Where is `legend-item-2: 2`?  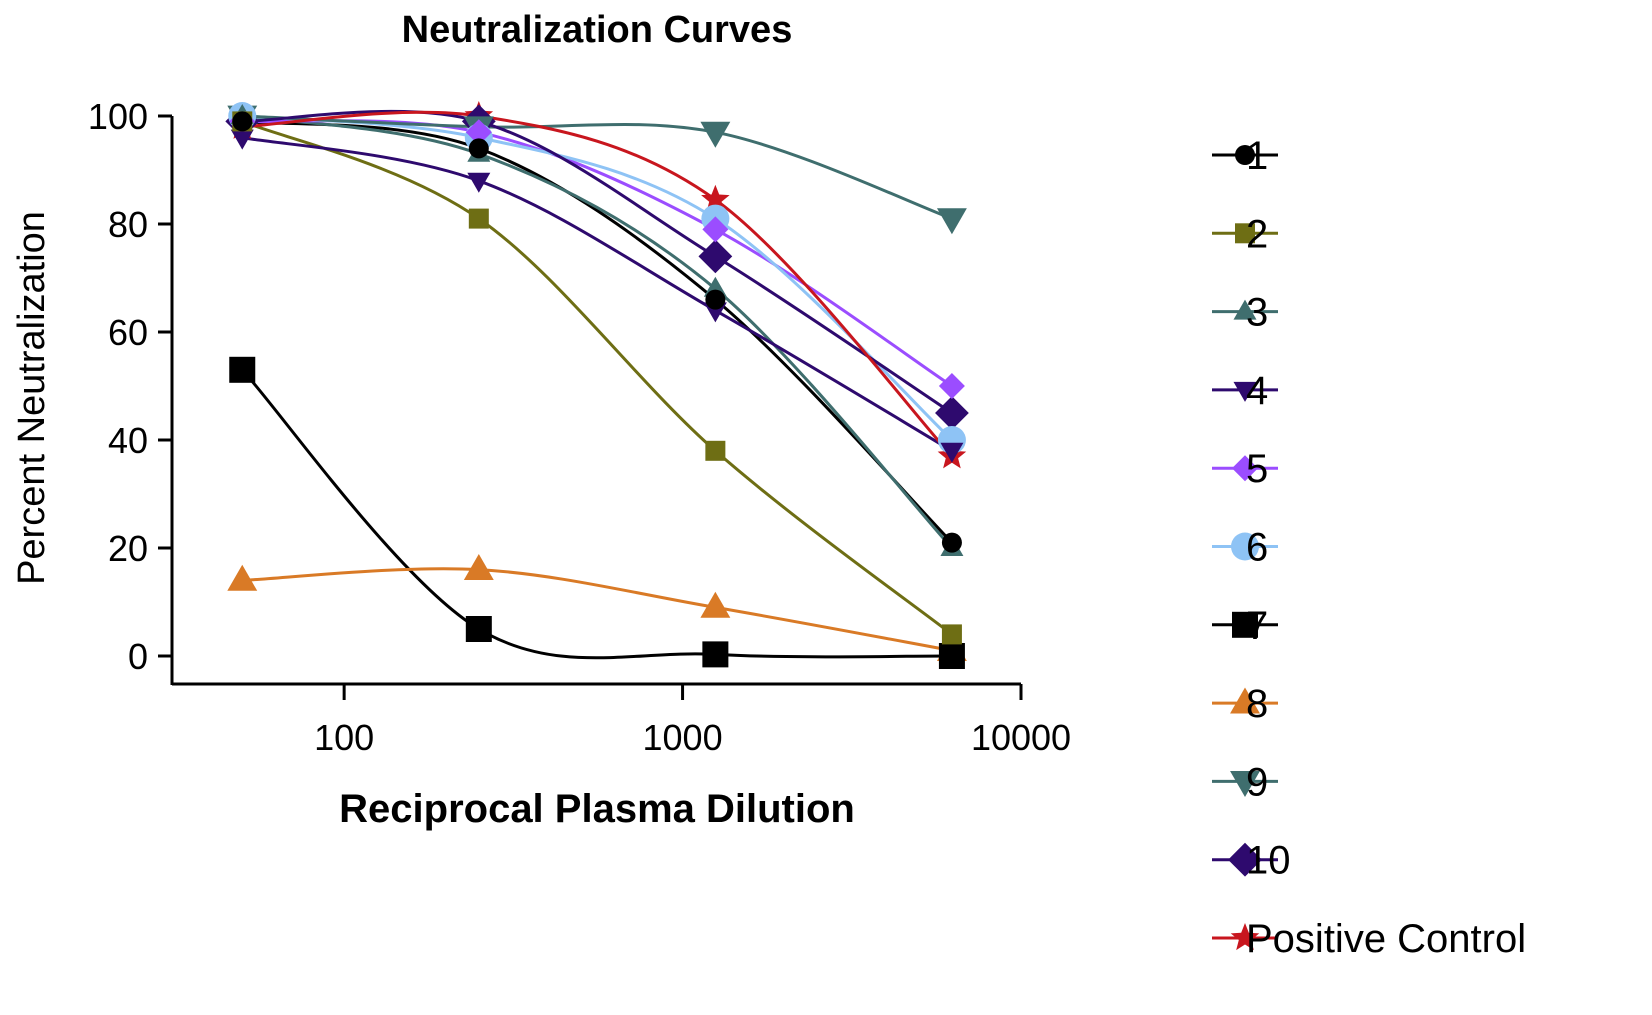
legend-item-2: 2 is located at coordinates (1245, 234).